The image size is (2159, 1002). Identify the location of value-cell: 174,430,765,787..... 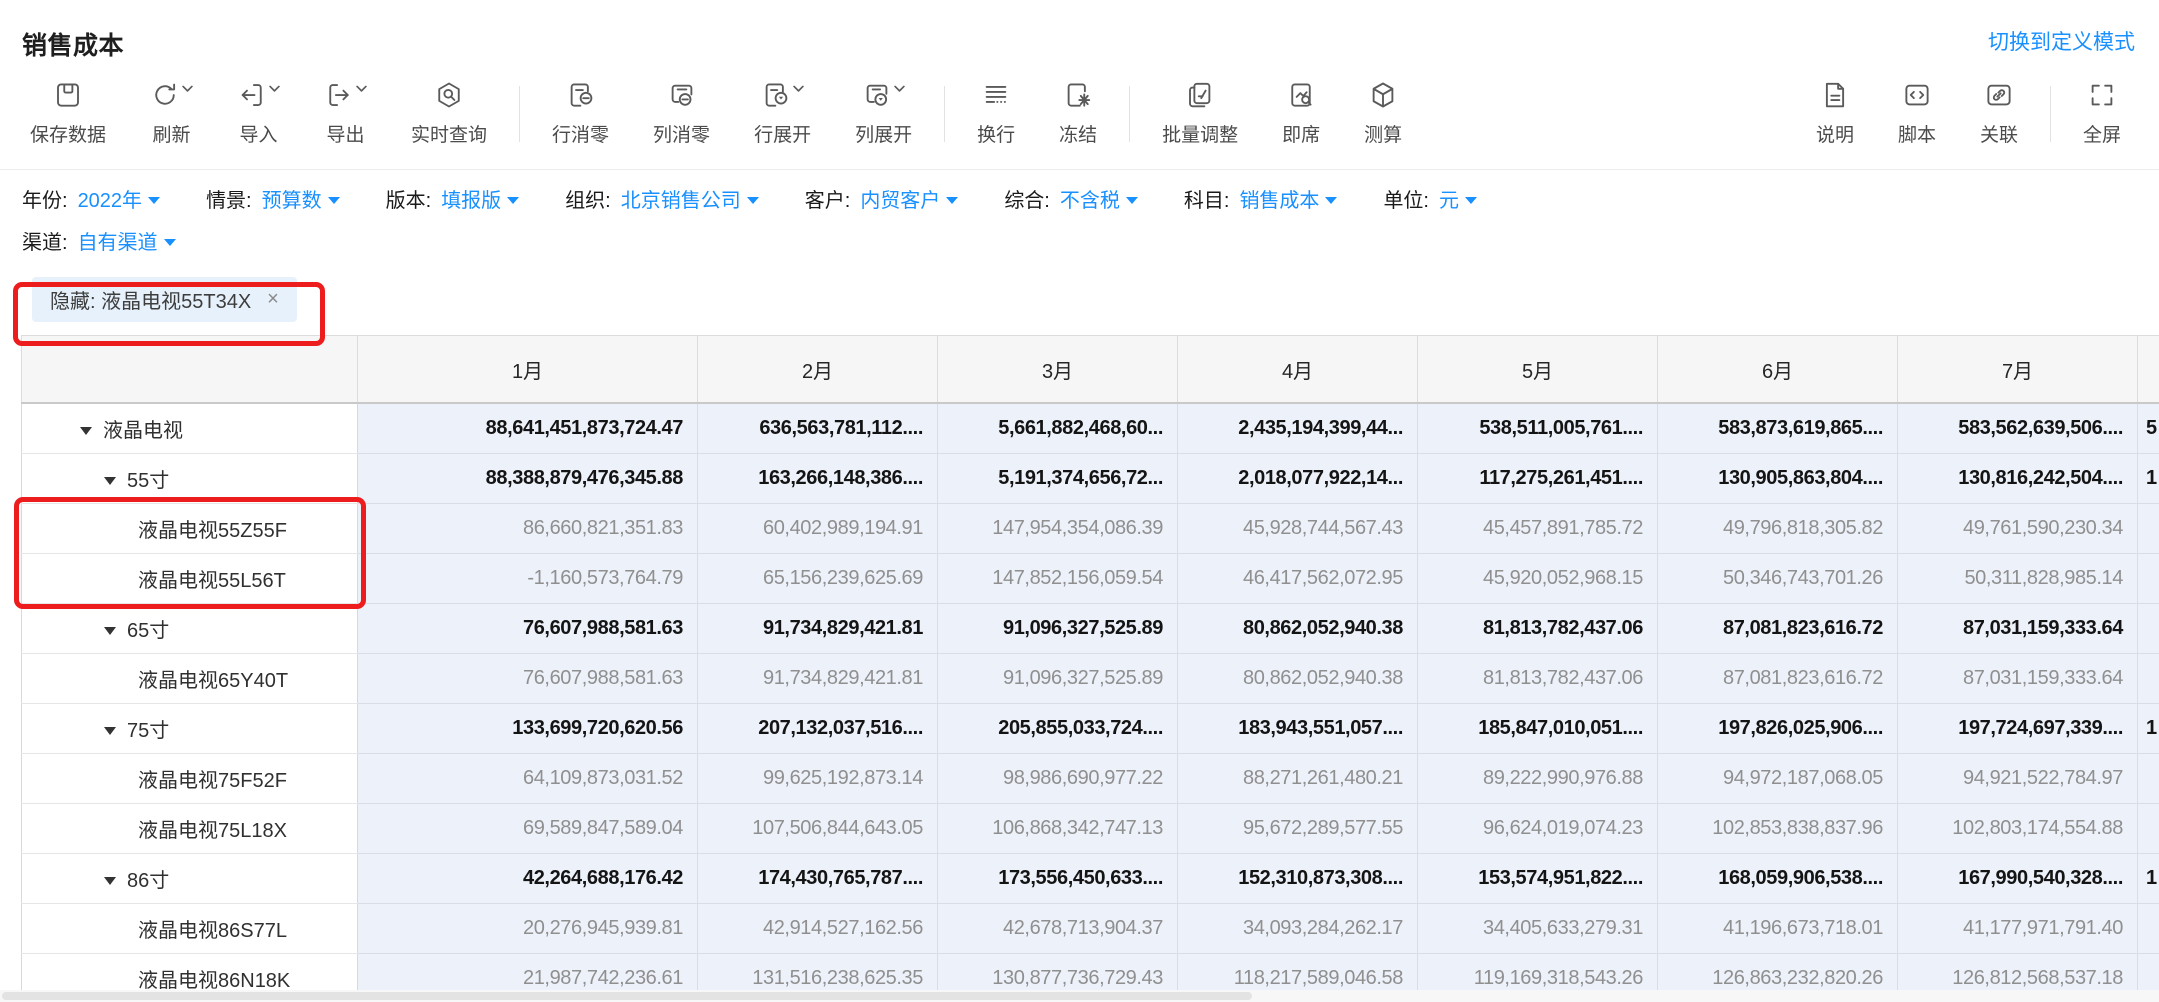
(817, 878).